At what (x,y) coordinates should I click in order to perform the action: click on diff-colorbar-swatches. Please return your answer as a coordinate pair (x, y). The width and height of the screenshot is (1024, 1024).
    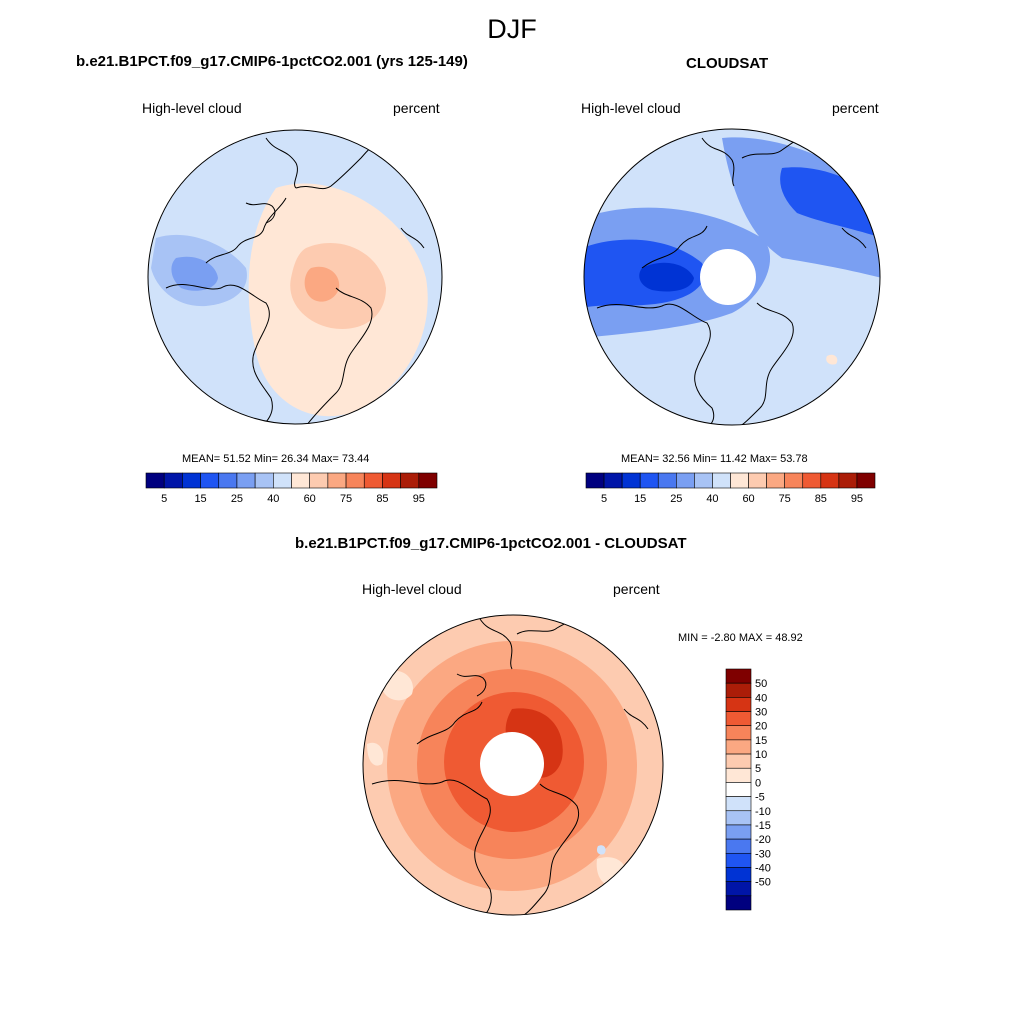
    Looking at the image, I should click on (738, 789).